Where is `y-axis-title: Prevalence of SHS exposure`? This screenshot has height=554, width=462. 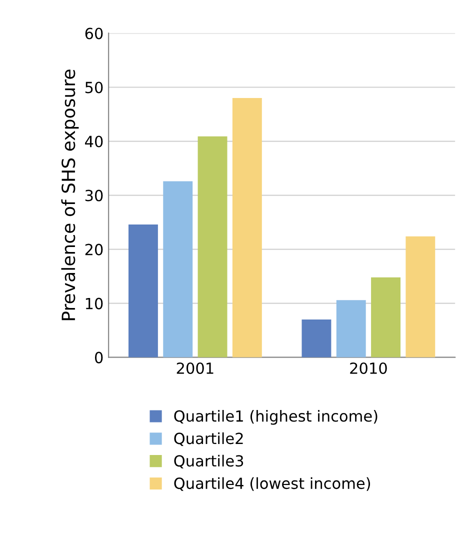 y-axis-title: Prevalence of SHS exposure is located at coordinates (70, 195).